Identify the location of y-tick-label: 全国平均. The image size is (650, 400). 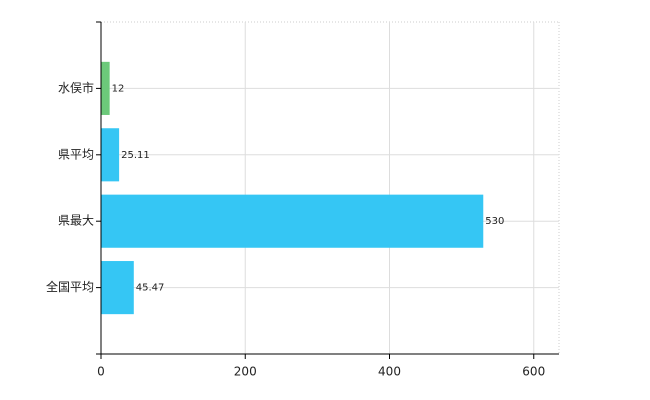
(70, 286).